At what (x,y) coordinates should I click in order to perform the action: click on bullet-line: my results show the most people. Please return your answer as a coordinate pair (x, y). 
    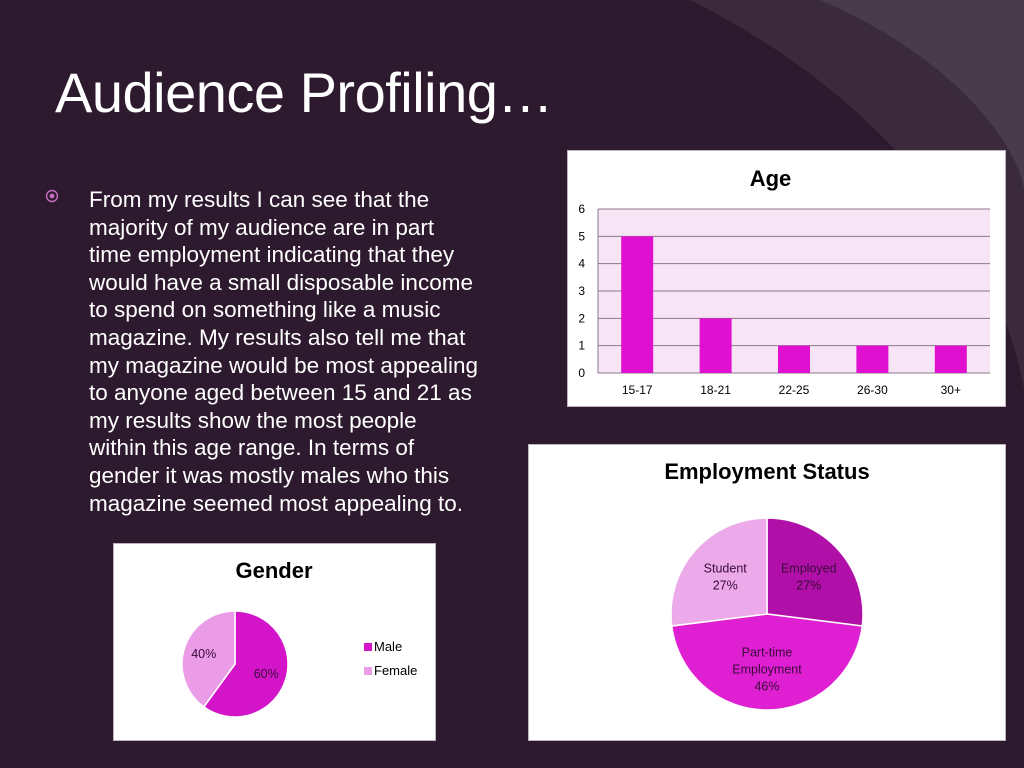
    Looking at the image, I should click on (253, 420).